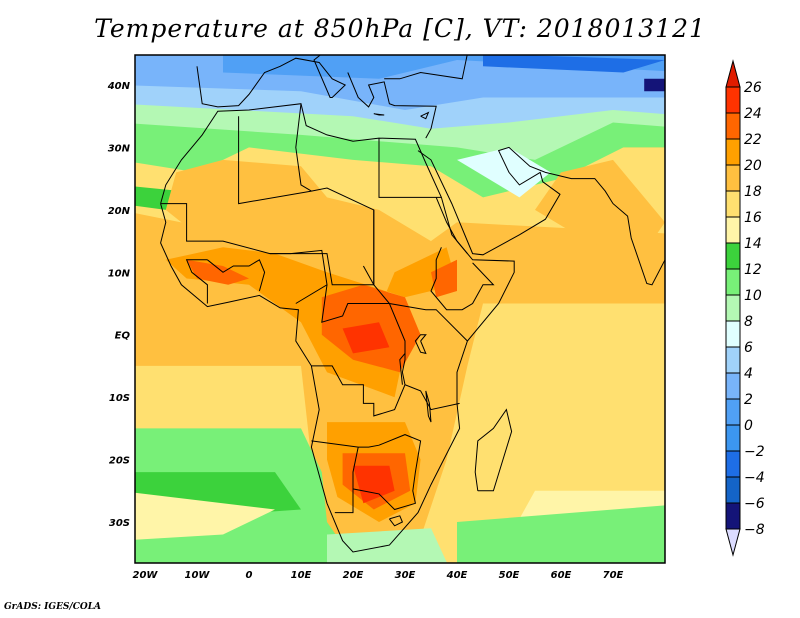  Describe the element at coordinates (753, 114) in the screenshot. I see `colorbar-label: 24` at that location.